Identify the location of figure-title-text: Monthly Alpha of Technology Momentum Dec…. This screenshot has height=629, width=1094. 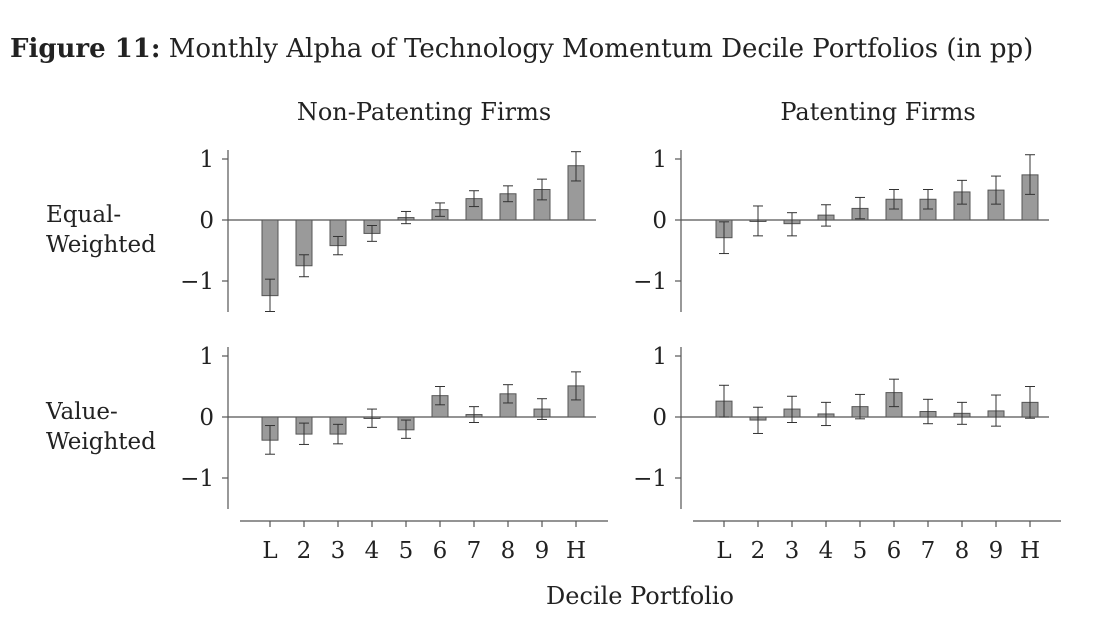
(601, 49).